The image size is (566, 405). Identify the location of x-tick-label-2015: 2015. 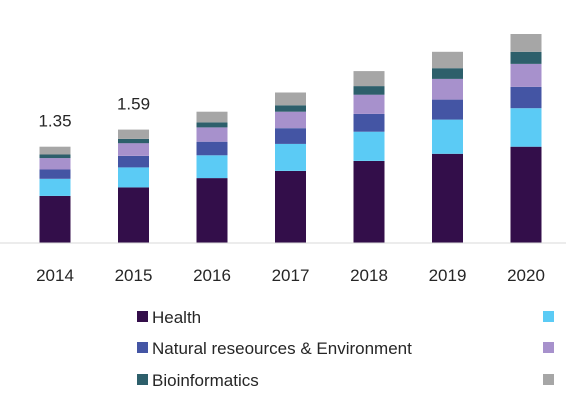
(134, 275).